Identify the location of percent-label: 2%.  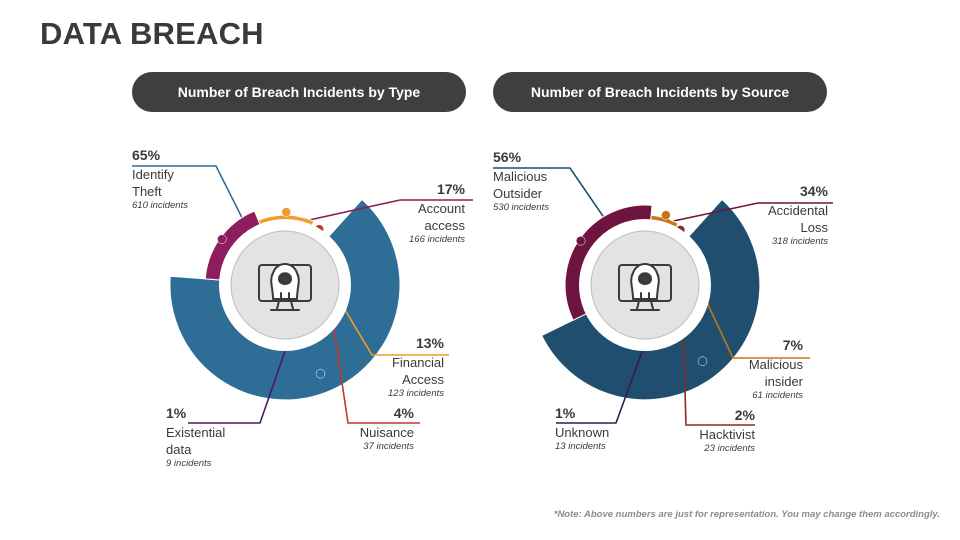
(745, 415).